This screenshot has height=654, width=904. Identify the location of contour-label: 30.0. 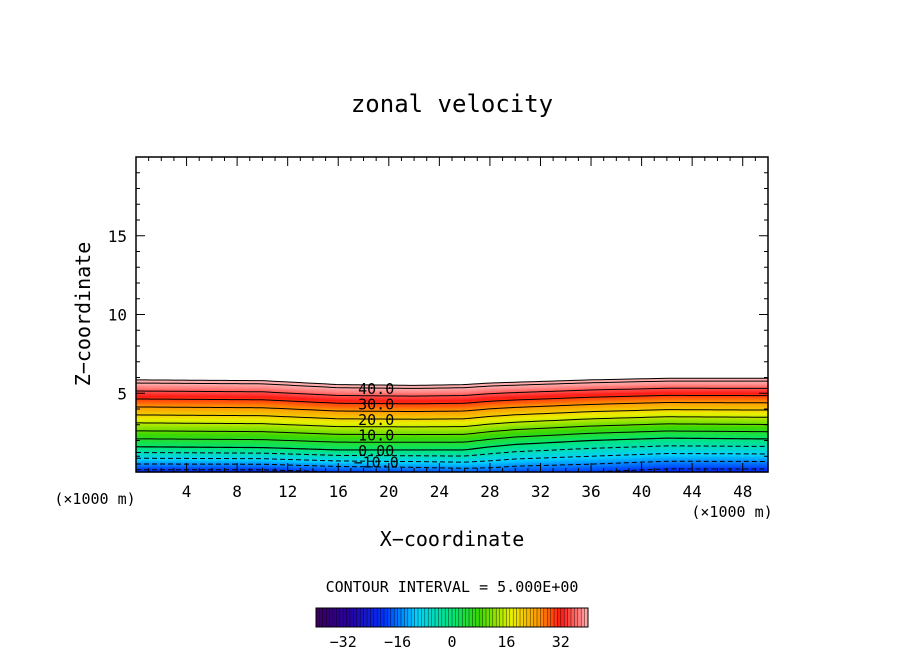
(376, 405).